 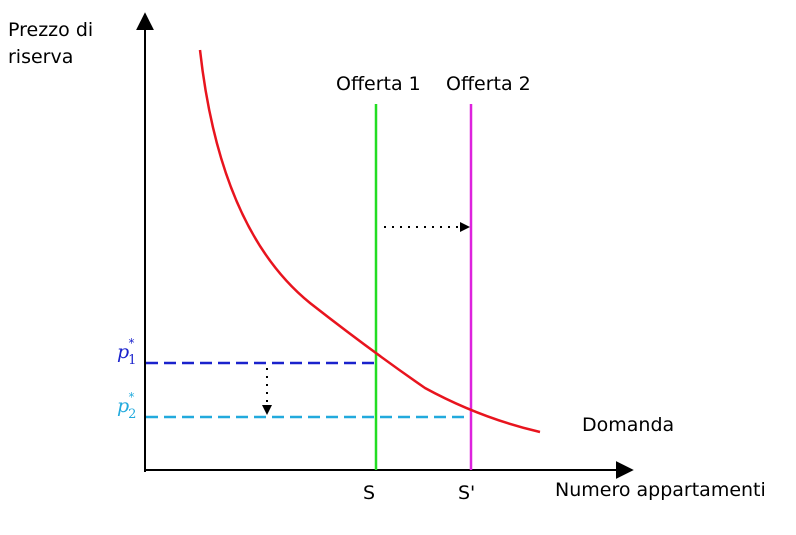 What do you see at coordinates (40, 57) in the screenshot?
I see `y-axis-label-line2: riserva` at bounding box center [40, 57].